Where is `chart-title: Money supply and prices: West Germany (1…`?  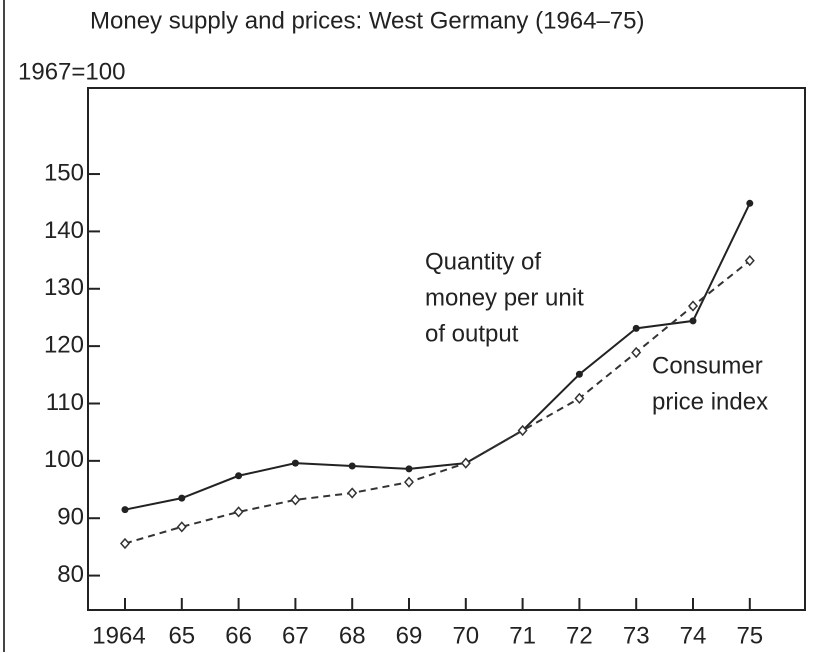 chart-title: Money supply and prices: West Germany (1… is located at coordinates (367, 20).